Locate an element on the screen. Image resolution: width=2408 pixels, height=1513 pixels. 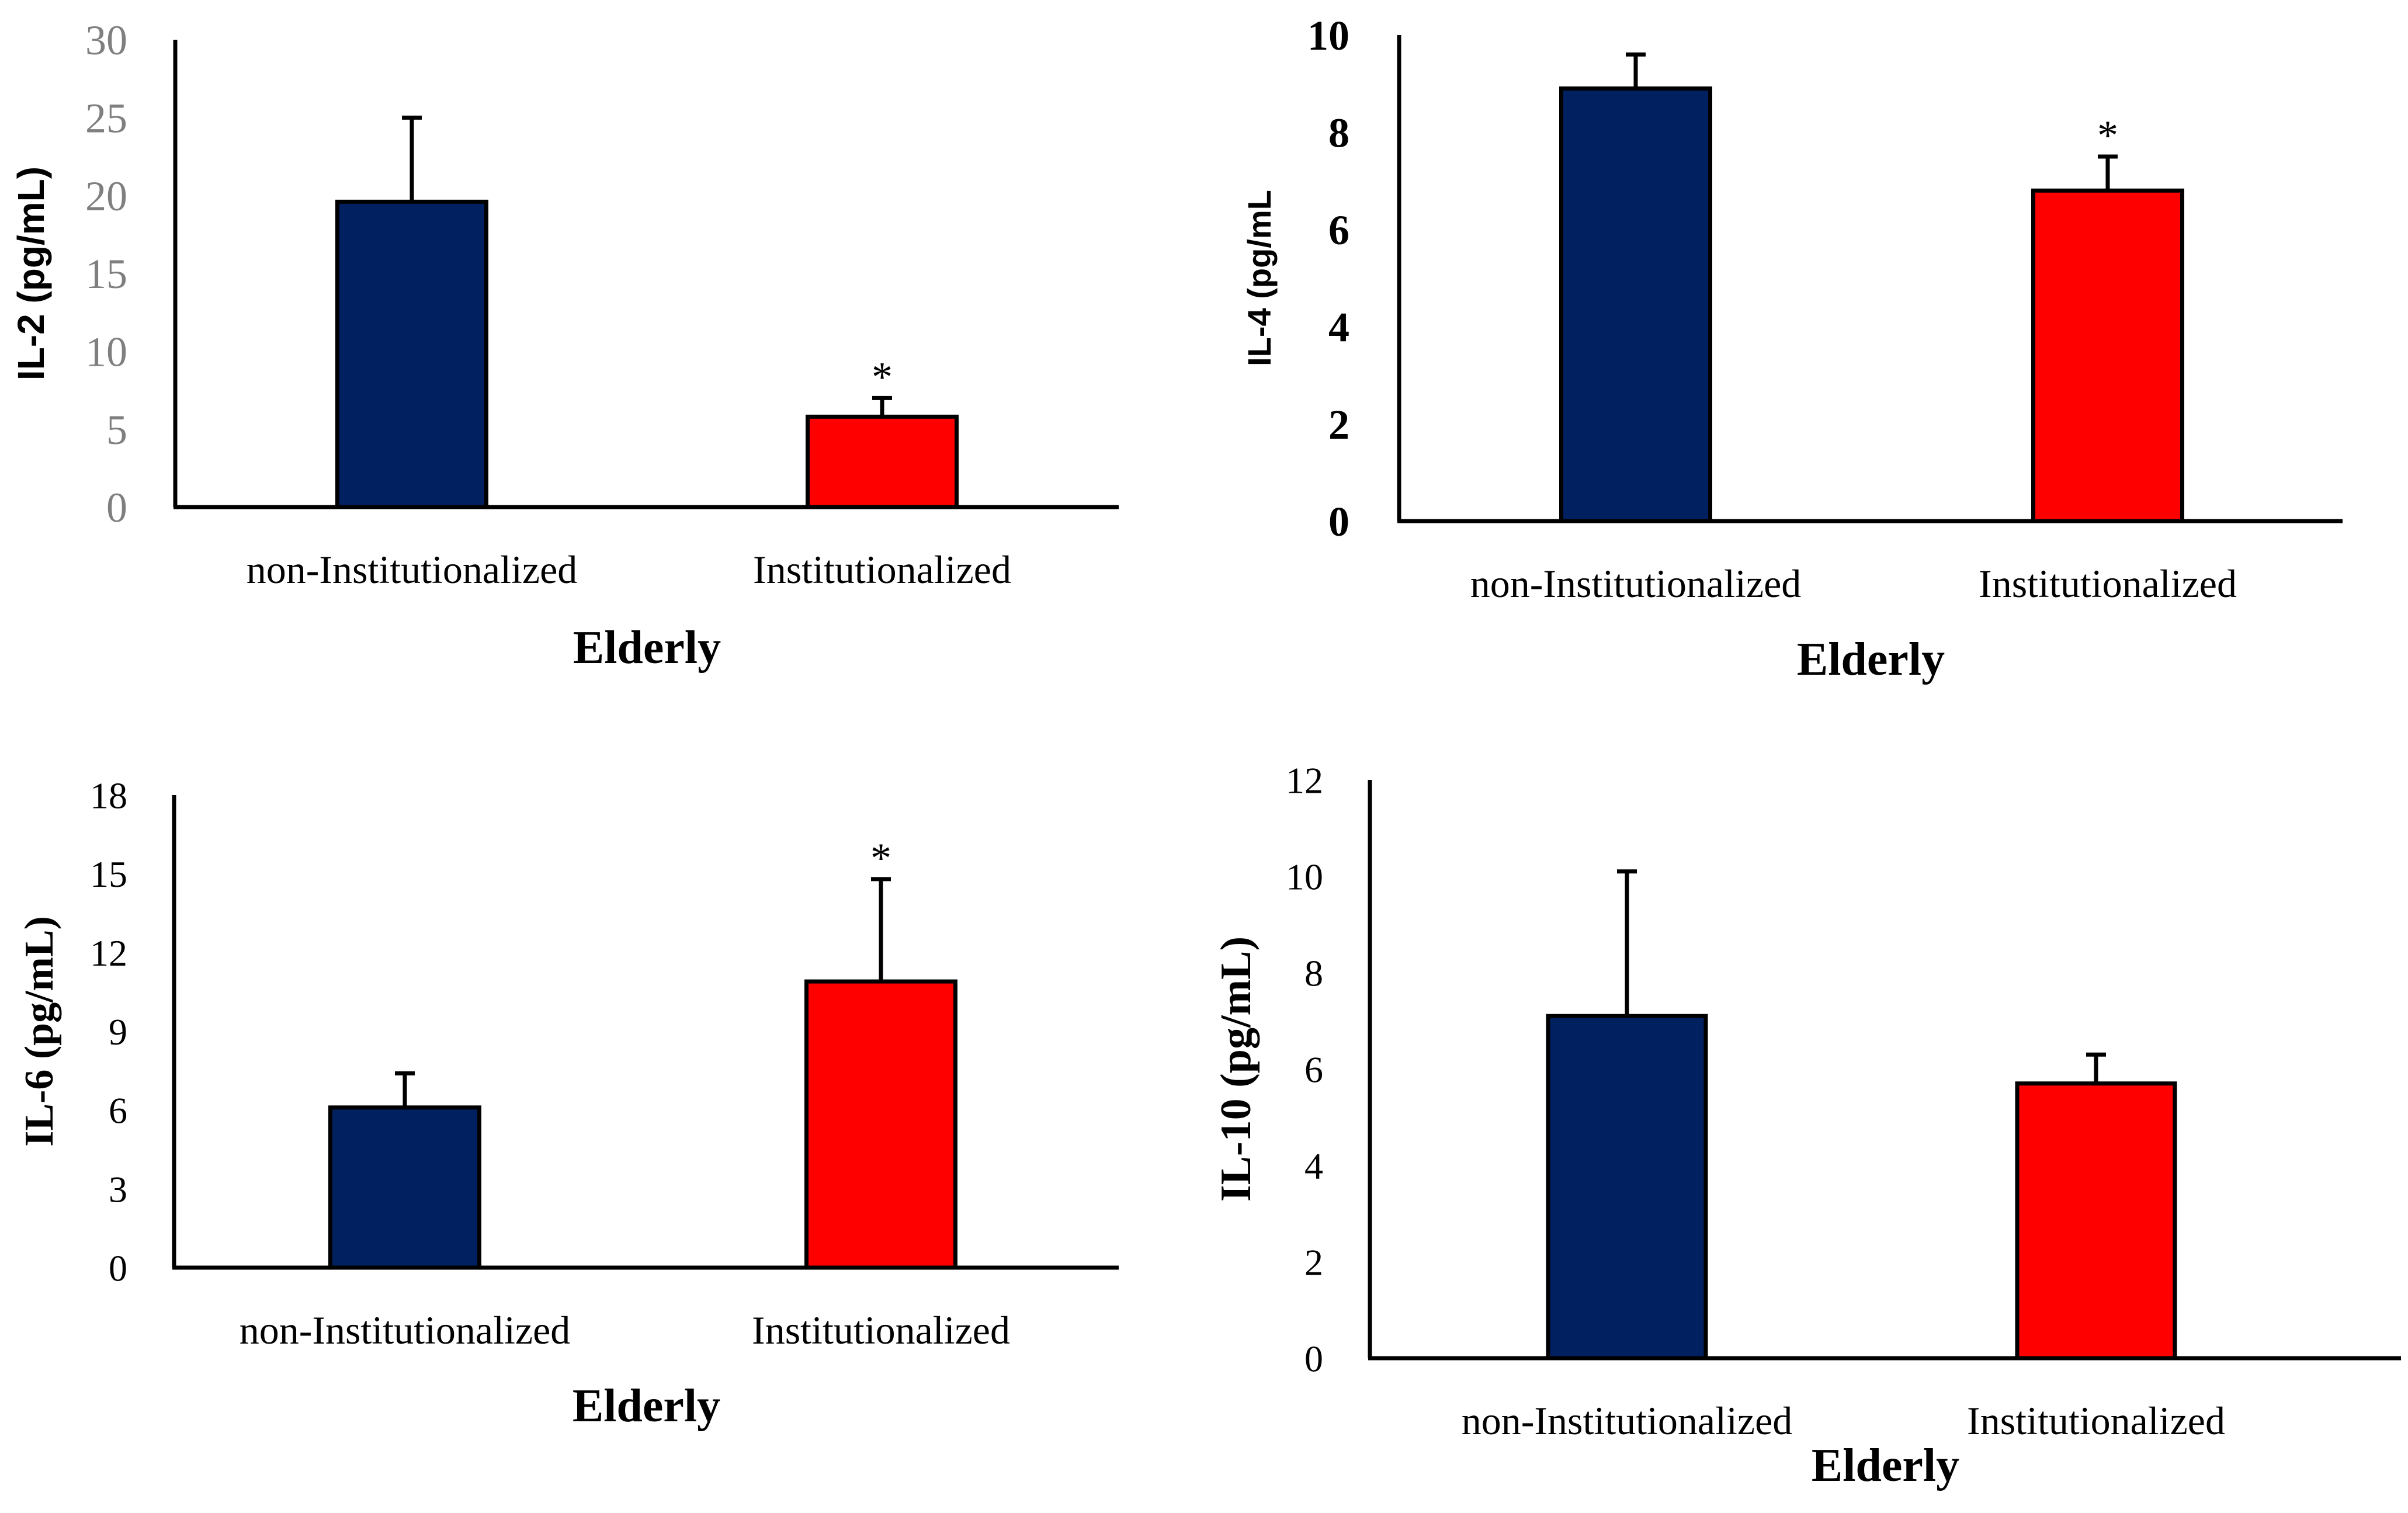
y-tick-label: 9 is located at coordinates (118, 1032).